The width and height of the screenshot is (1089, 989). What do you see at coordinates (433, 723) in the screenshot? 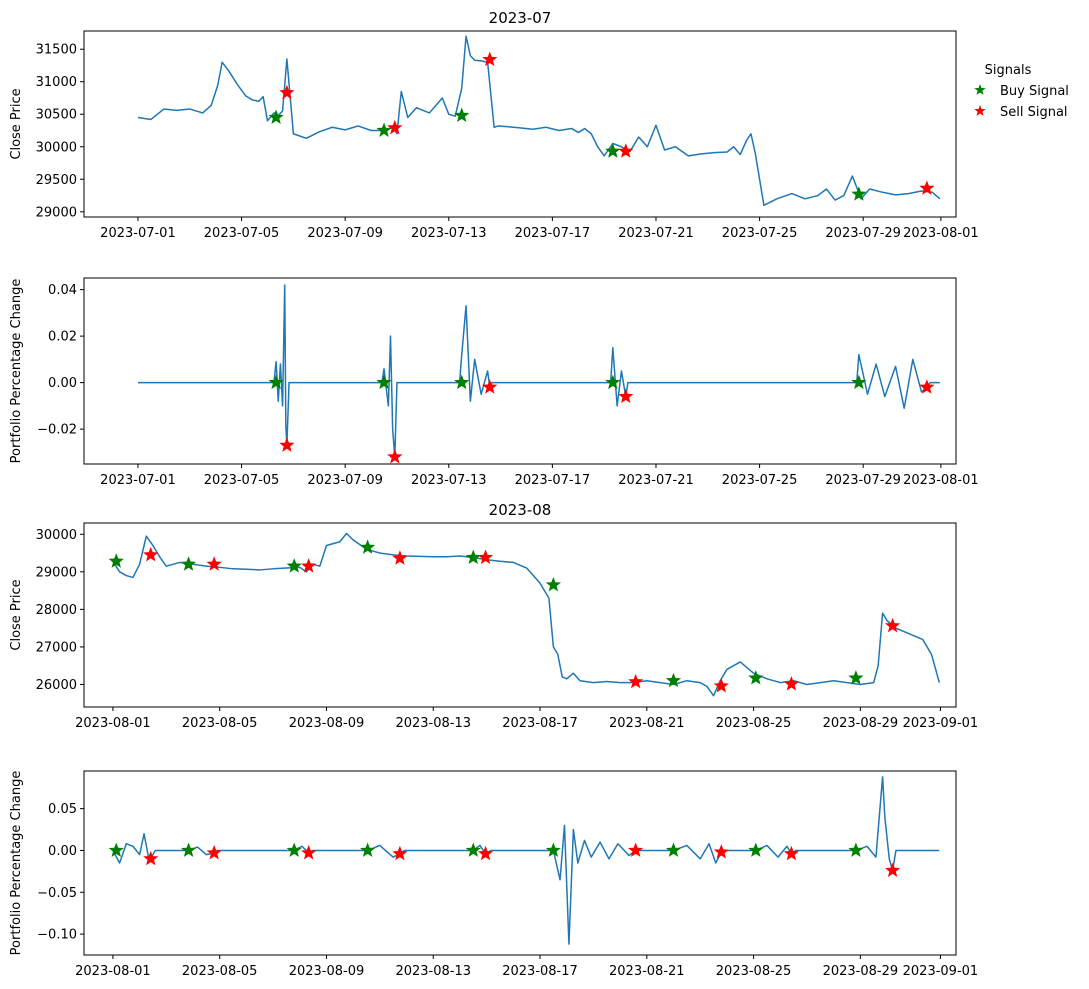
I see `x-tick-label: 2023-08-13` at bounding box center [433, 723].